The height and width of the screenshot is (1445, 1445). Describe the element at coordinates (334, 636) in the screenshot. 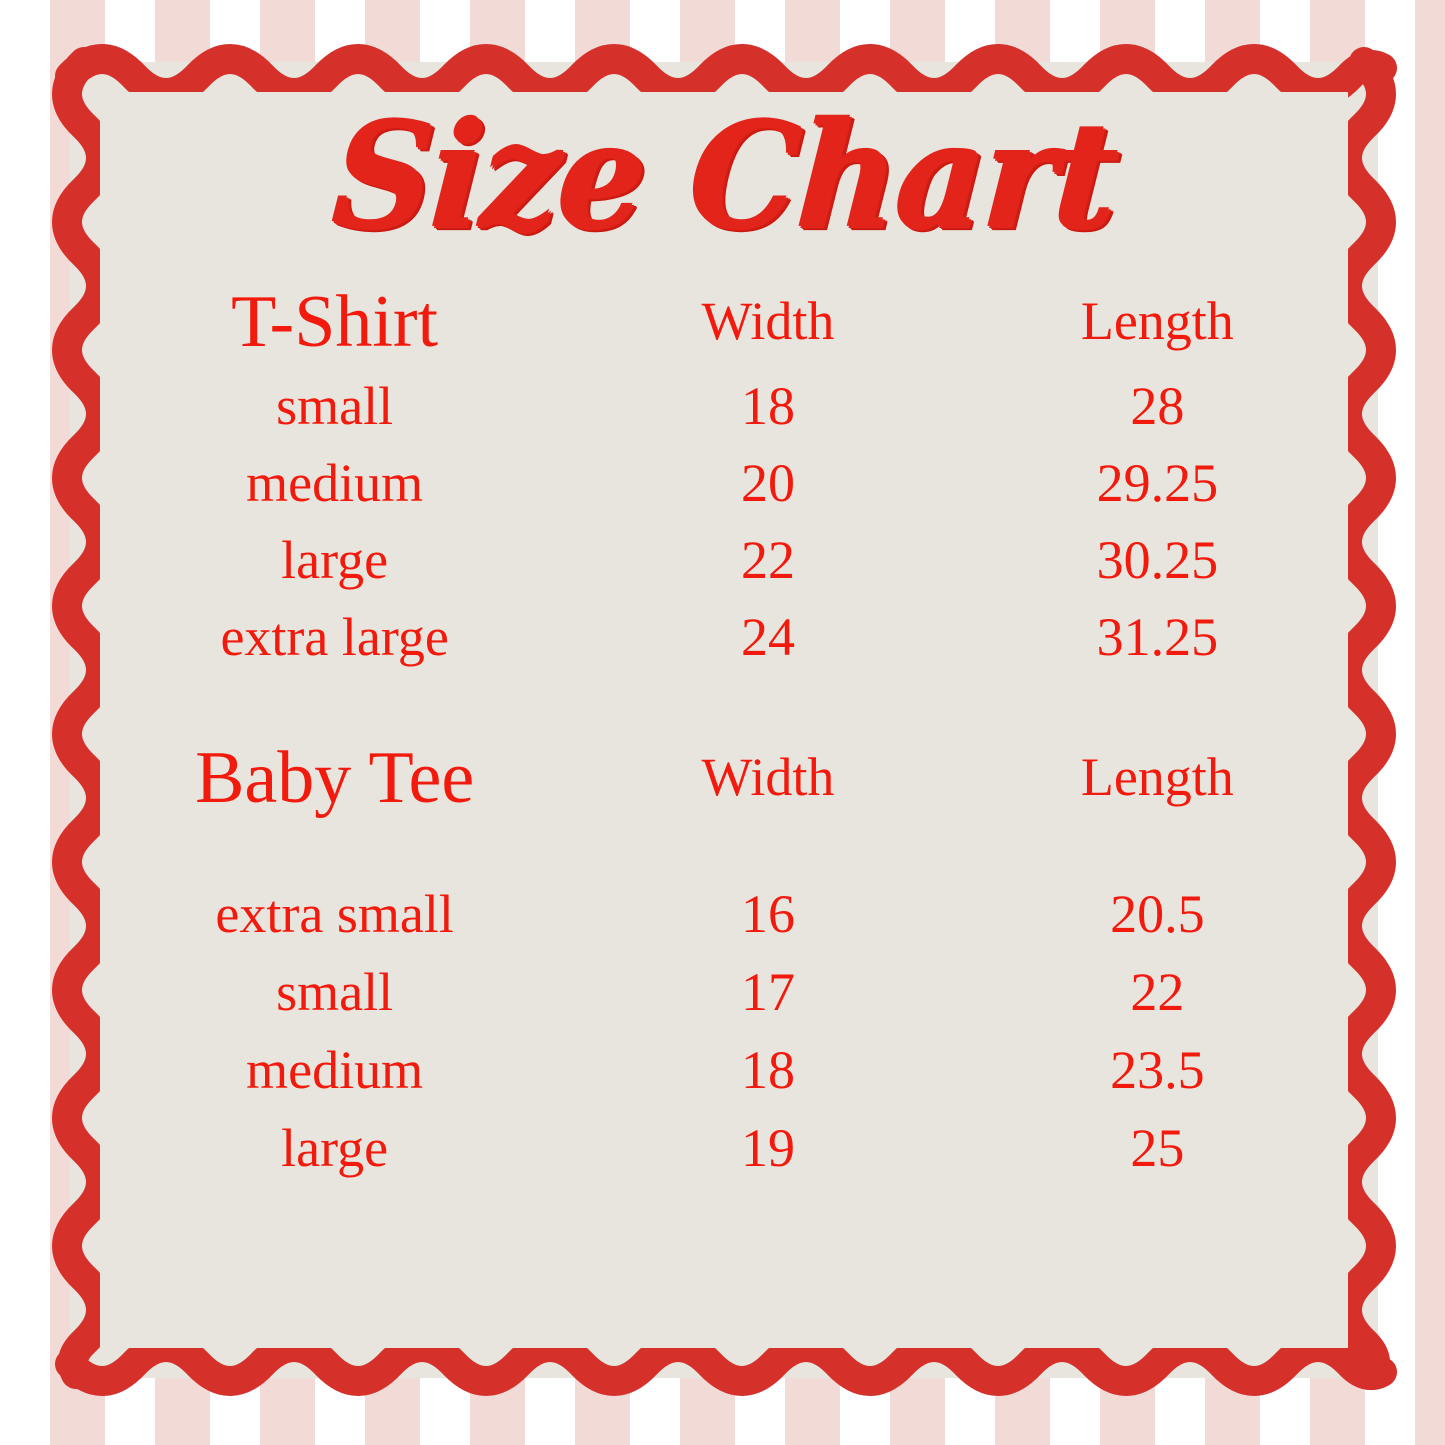

I see `tshirt-size-extra-large: extra large` at that location.